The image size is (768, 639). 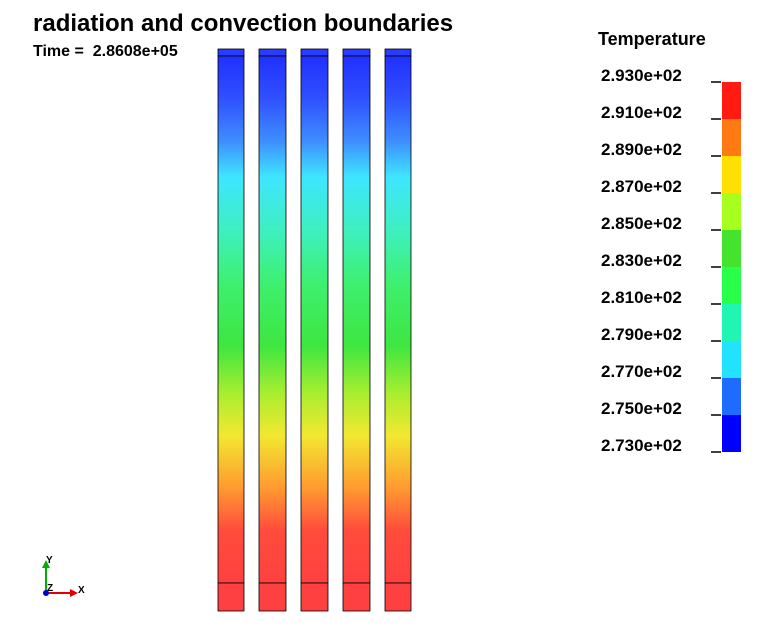 I want to click on title: radiation and convection boundaries, so click(x=243, y=23).